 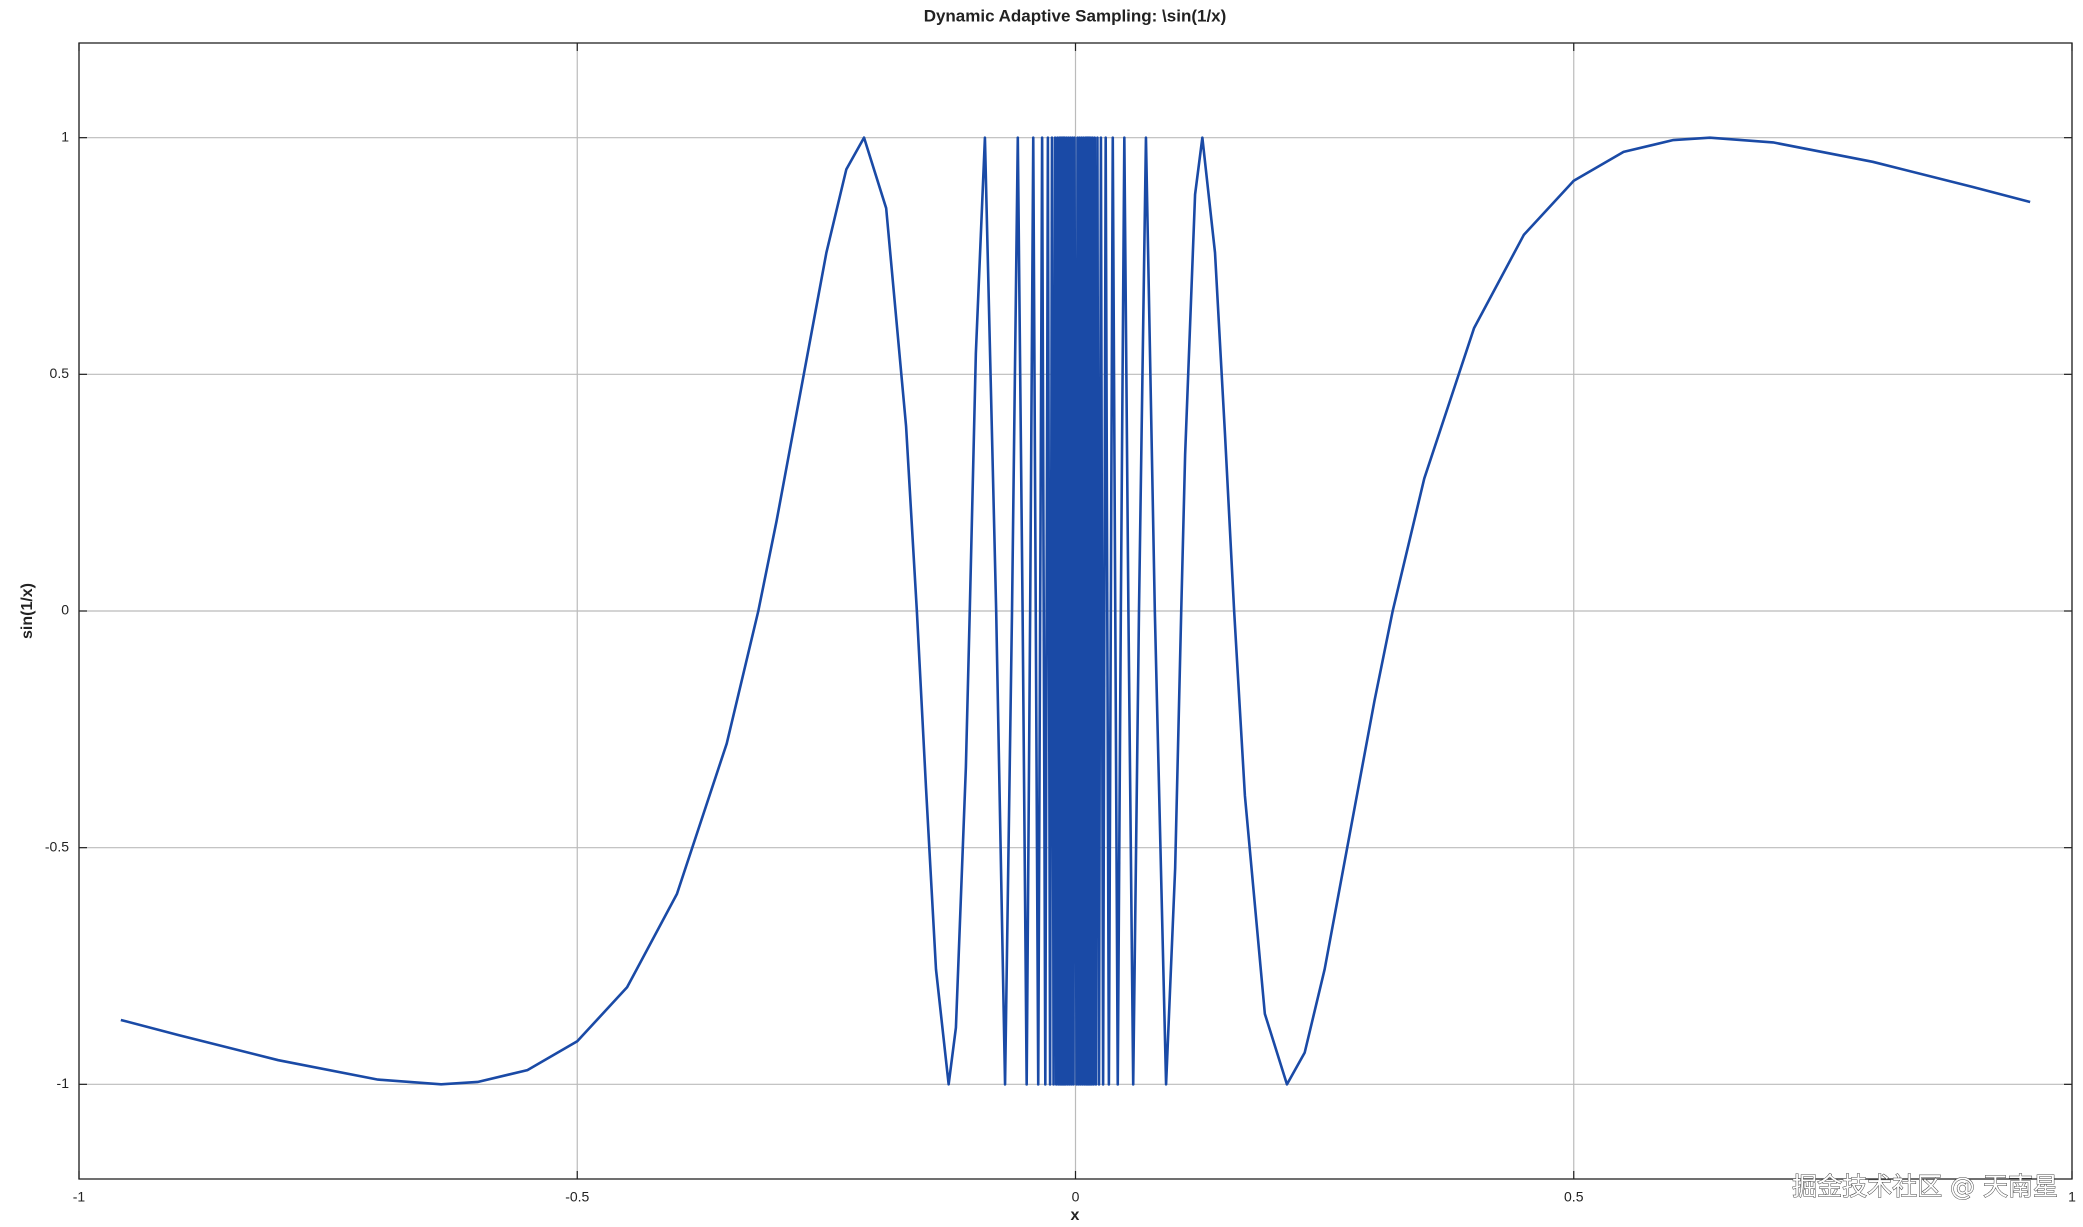 What do you see at coordinates (65, 610) in the screenshot?
I see `y-tick-label: 0` at bounding box center [65, 610].